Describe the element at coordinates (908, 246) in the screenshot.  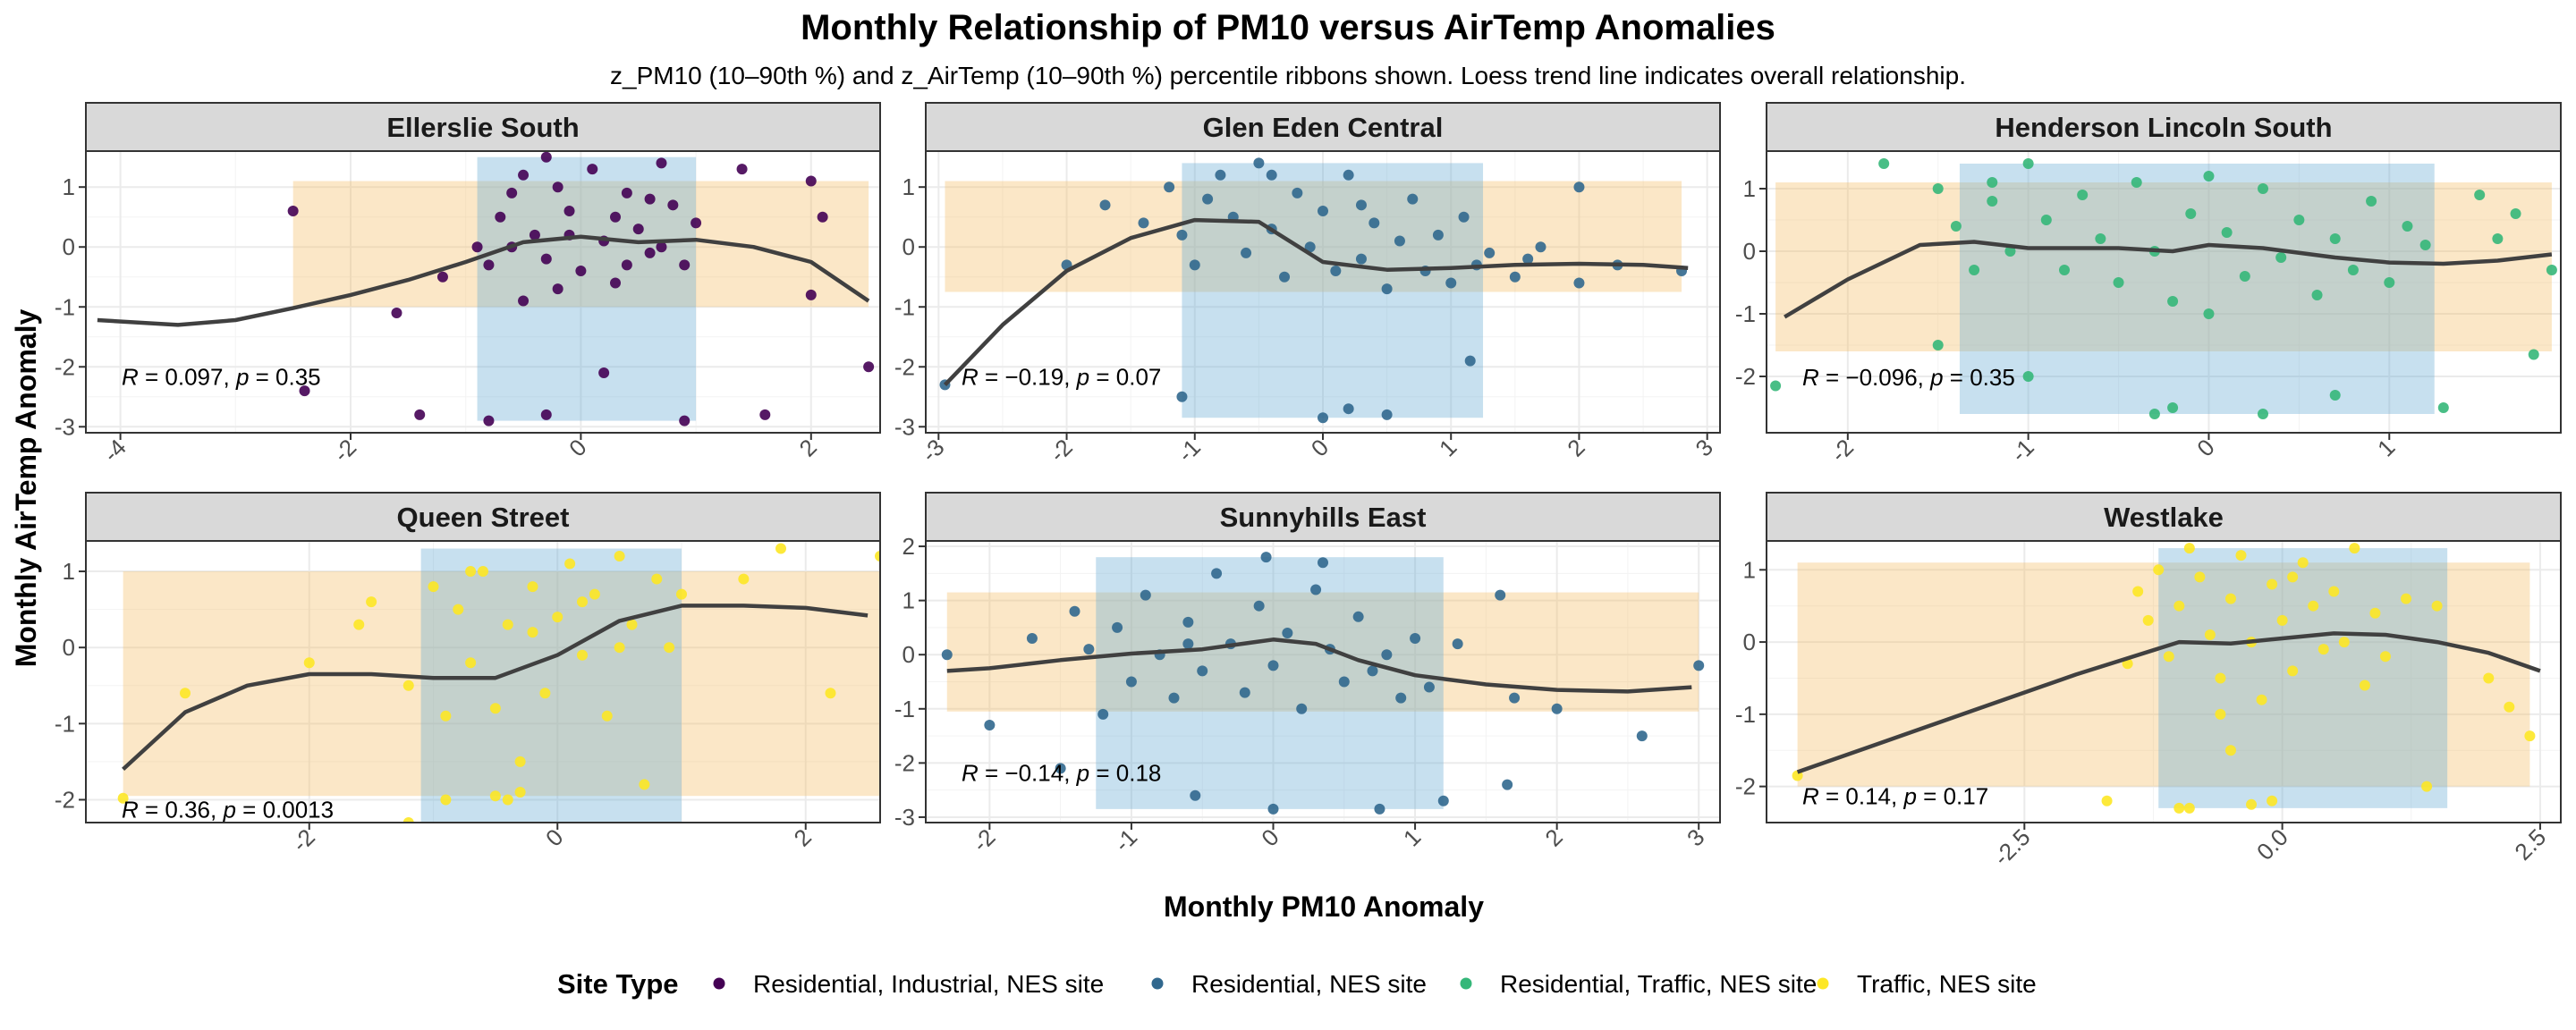
I see `y-tick-label: 0` at that location.